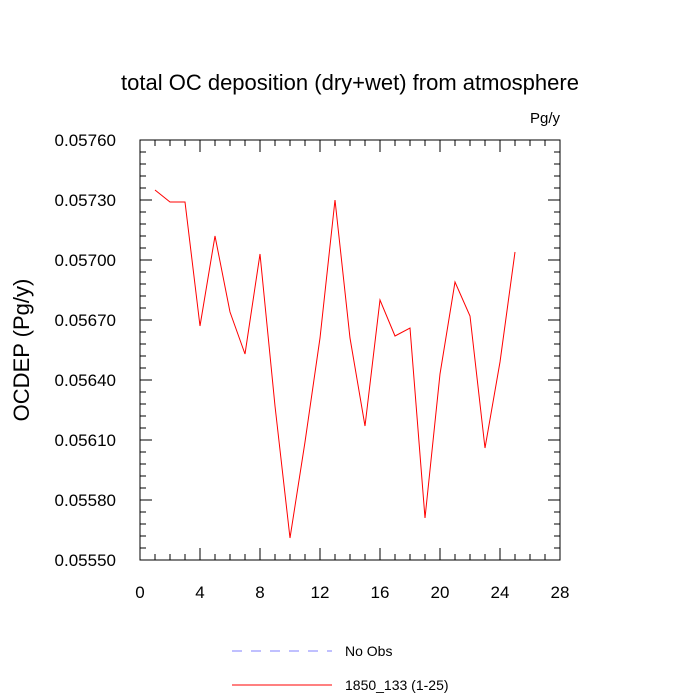 The width and height of the screenshot is (700, 700). What do you see at coordinates (85, 500) in the screenshot?
I see `y-tick-label: 0.05580` at bounding box center [85, 500].